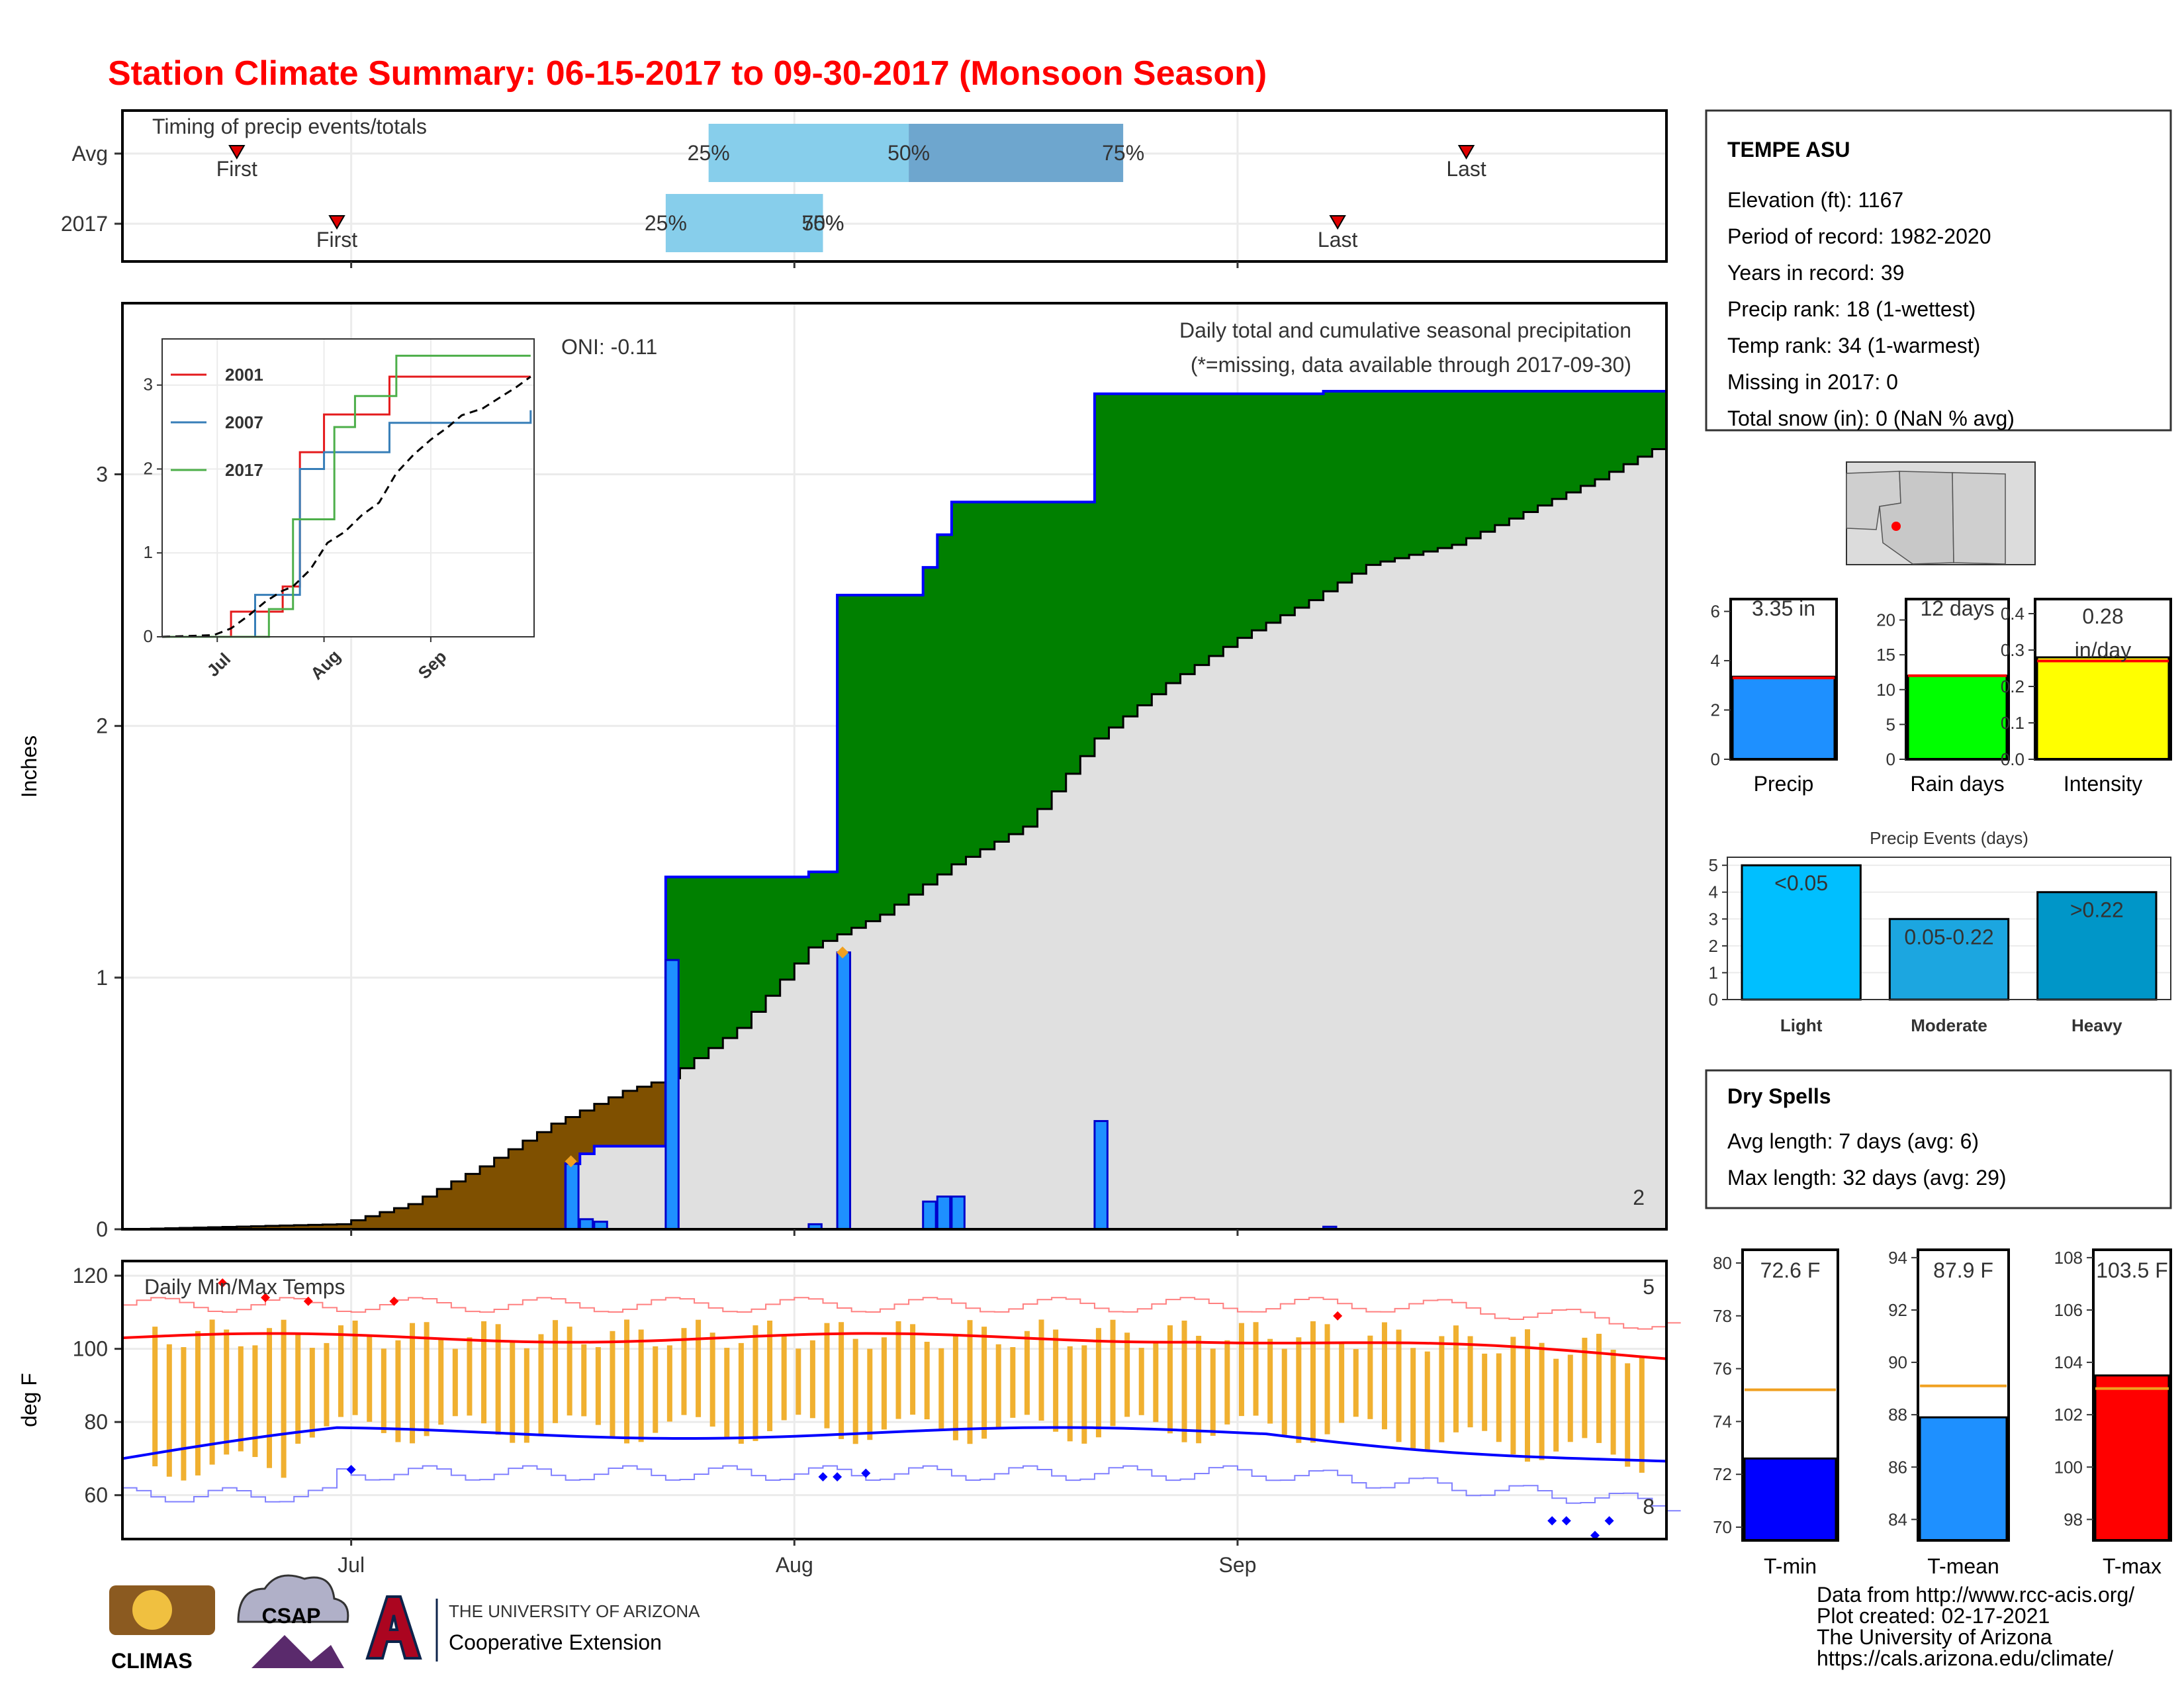 This screenshot has width=2184, height=1688. What do you see at coordinates (393, 1627) in the screenshot?
I see `ua-block-a-icon` at bounding box center [393, 1627].